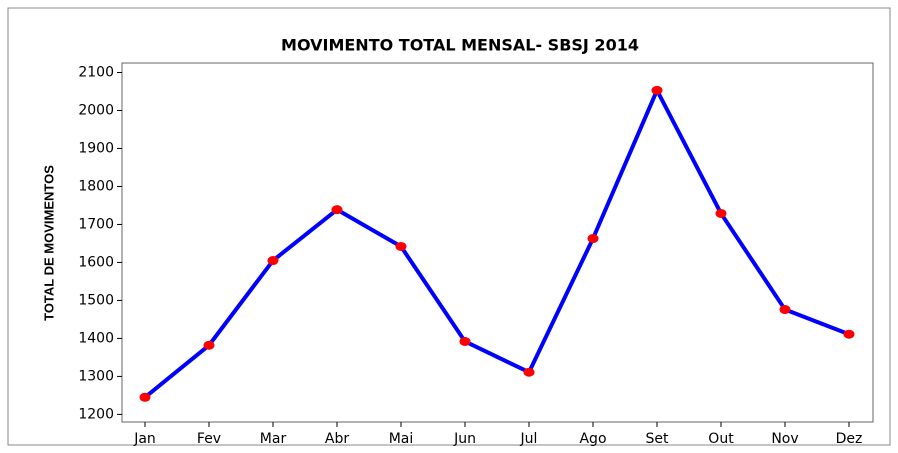 This screenshot has height=453, width=898. What do you see at coordinates (96, 72) in the screenshot?
I see `y-tick-label: 2100` at bounding box center [96, 72].